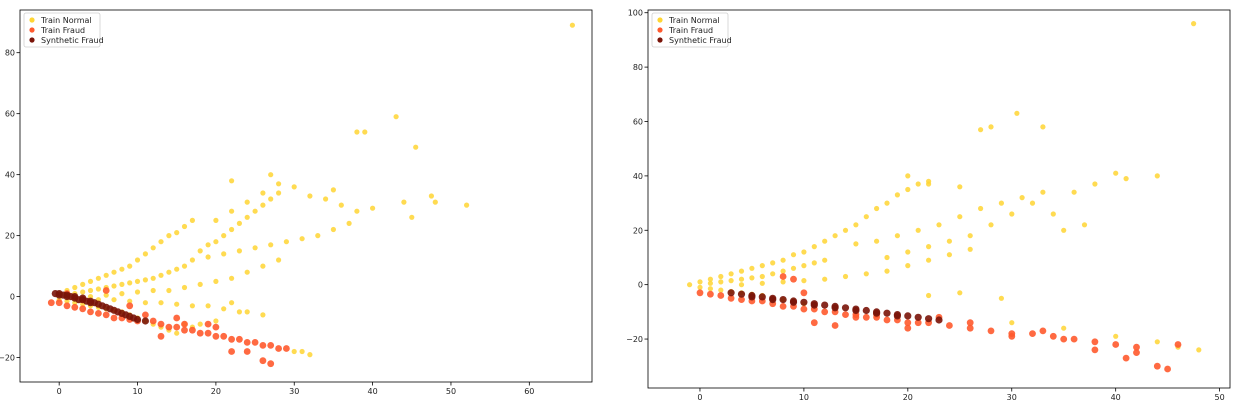 This screenshot has width=1234, height=406. I want to click on x-tick-label: 60, so click(529, 391).